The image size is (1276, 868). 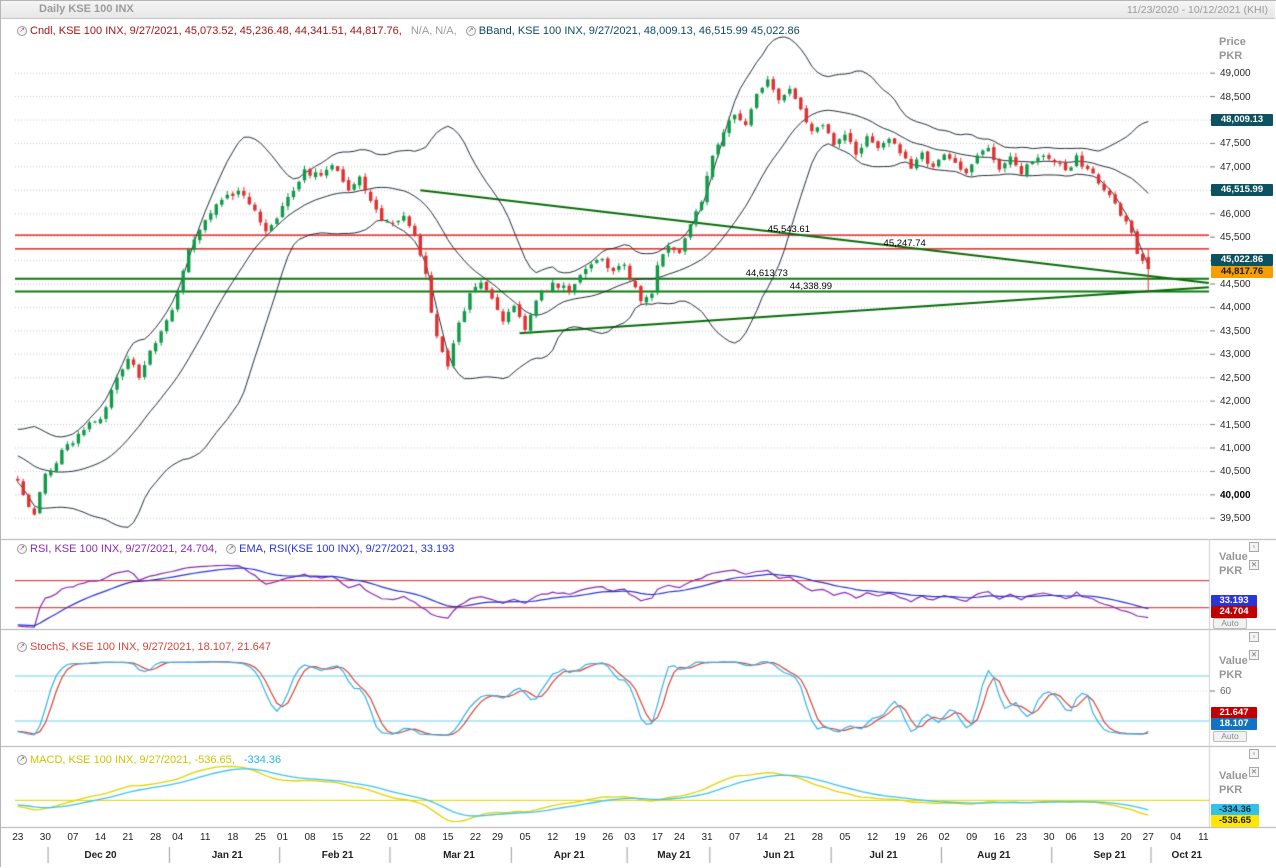 What do you see at coordinates (944, 837) in the screenshot?
I see `x-axis-day-label: 02` at bounding box center [944, 837].